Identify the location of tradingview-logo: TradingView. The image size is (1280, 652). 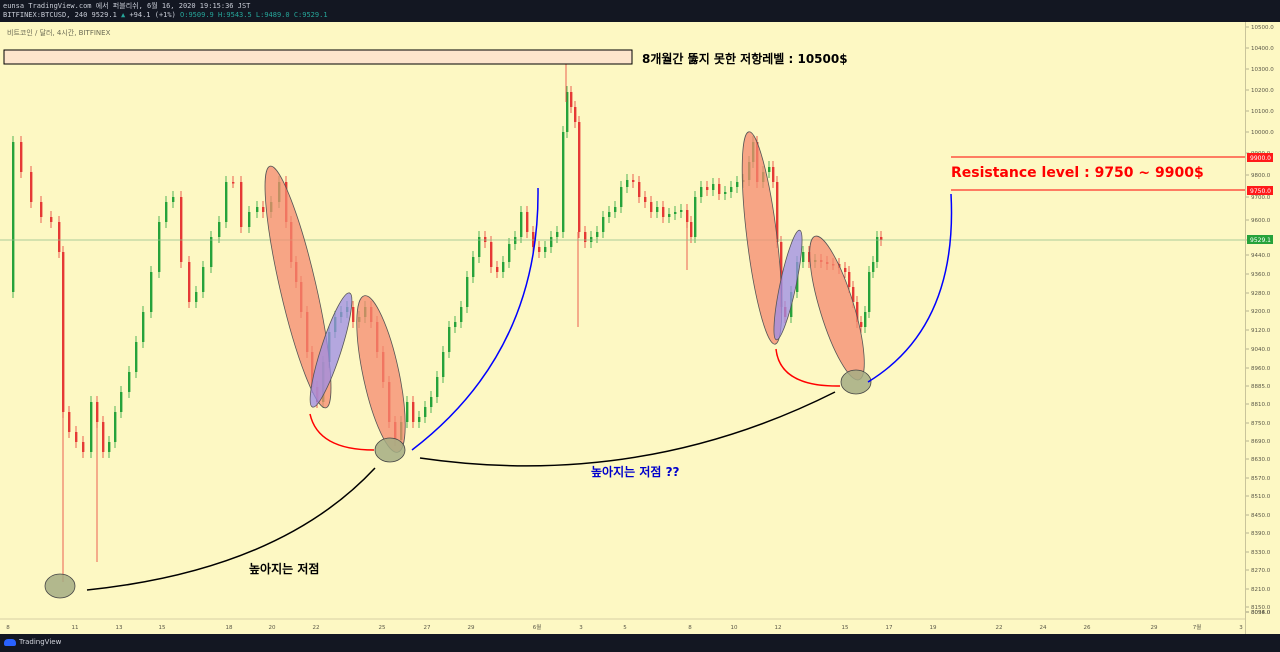
(32, 642).